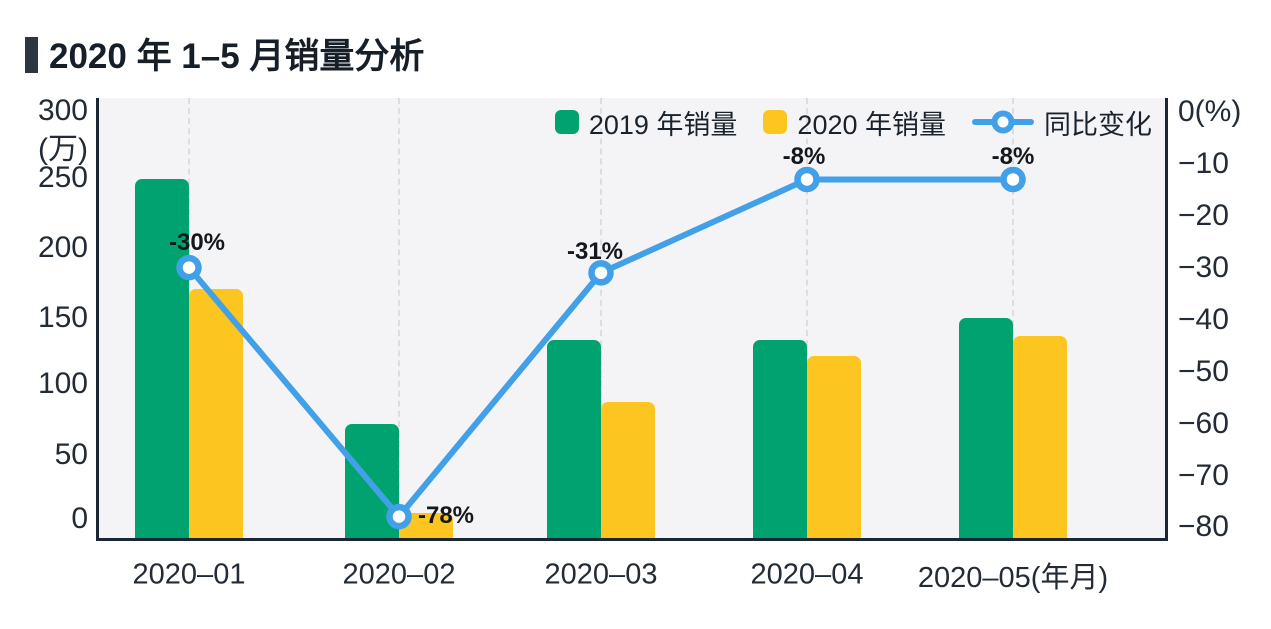 This screenshot has height=629, width=1271. What do you see at coordinates (62, 110) in the screenshot?
I see `y-axis-left-tick: 300` at bounding box center [62, 110].